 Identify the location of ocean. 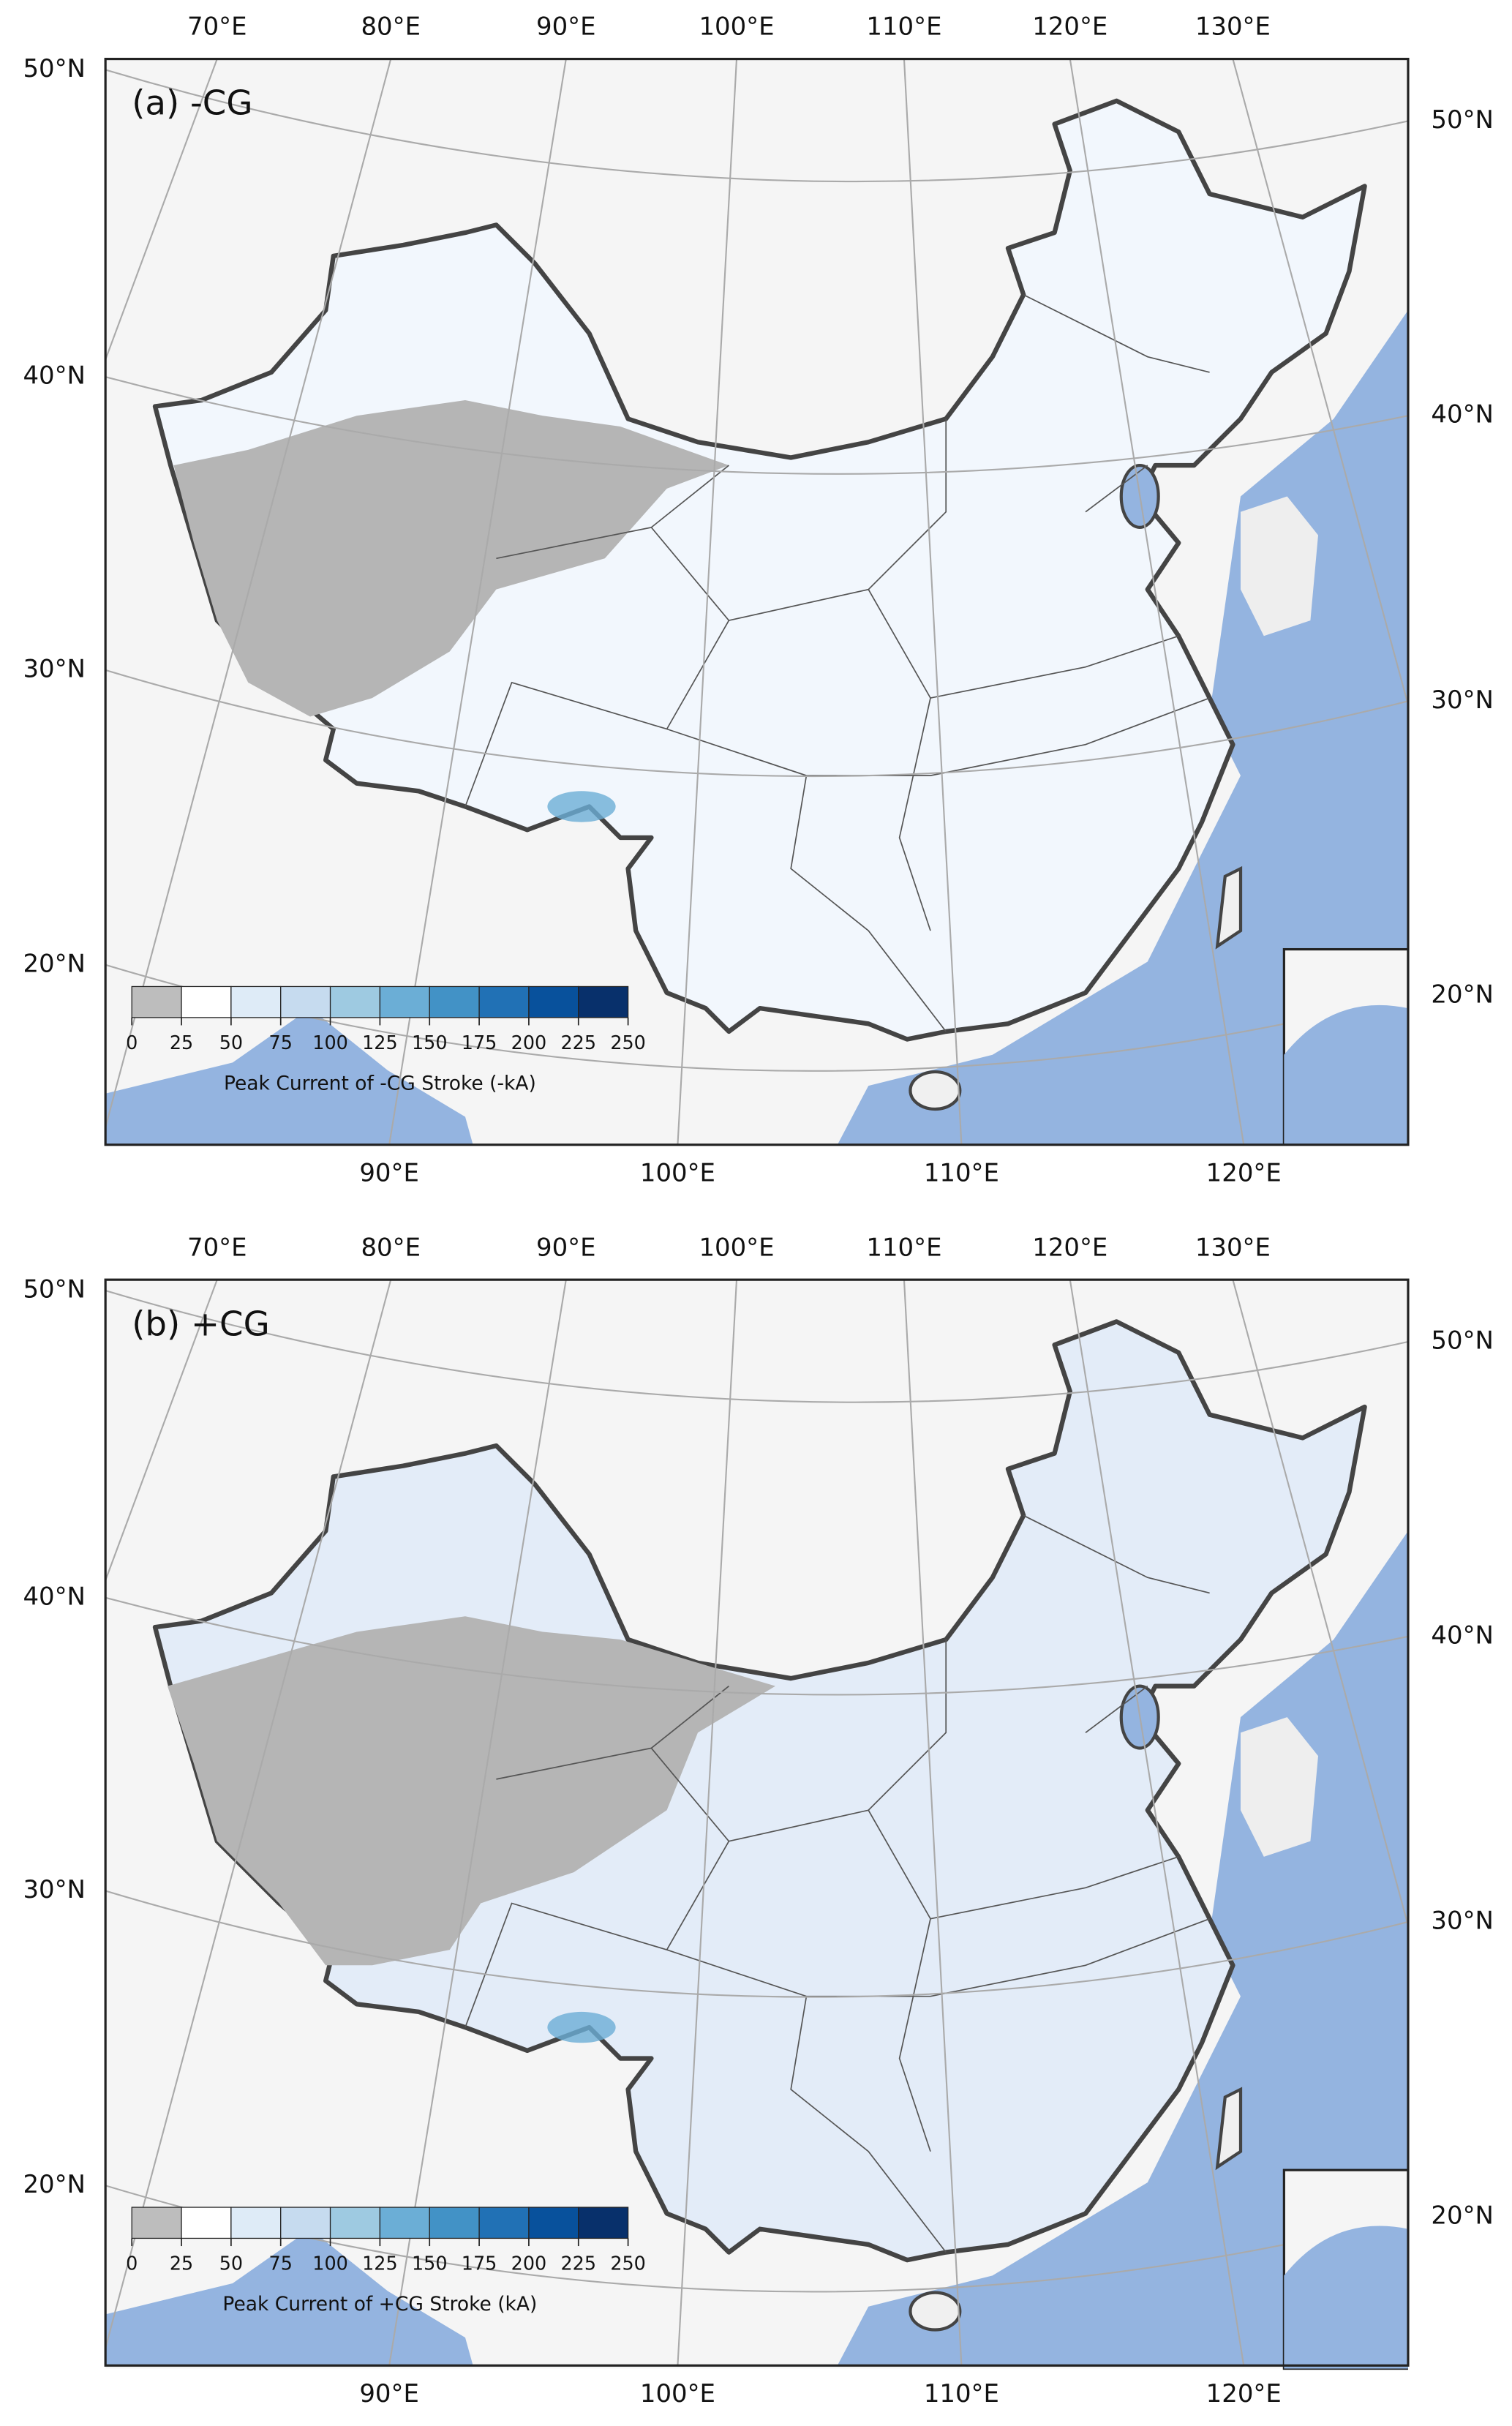
(289, 1076).